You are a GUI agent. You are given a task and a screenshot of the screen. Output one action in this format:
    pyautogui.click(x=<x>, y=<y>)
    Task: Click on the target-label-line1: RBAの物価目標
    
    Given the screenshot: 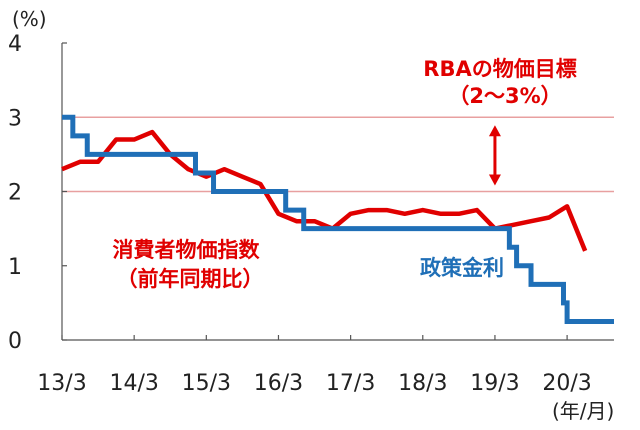 What is the action you would take?
    pyautogui.click(x=499, y=69)
    